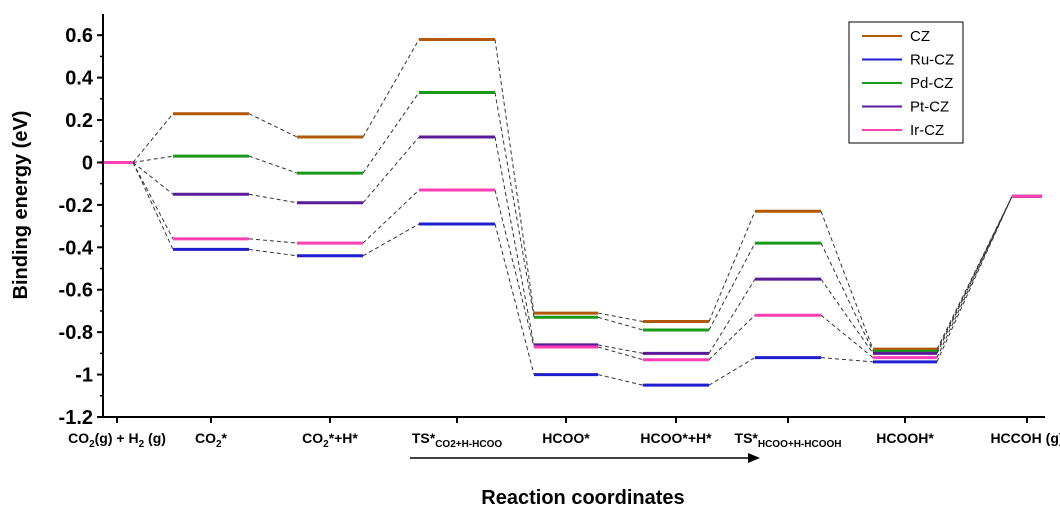  What do you see at coordinates (931, 83) in the screenshot?
I see `legend-label: Pd-CZ` at bounding box center [931, 83].